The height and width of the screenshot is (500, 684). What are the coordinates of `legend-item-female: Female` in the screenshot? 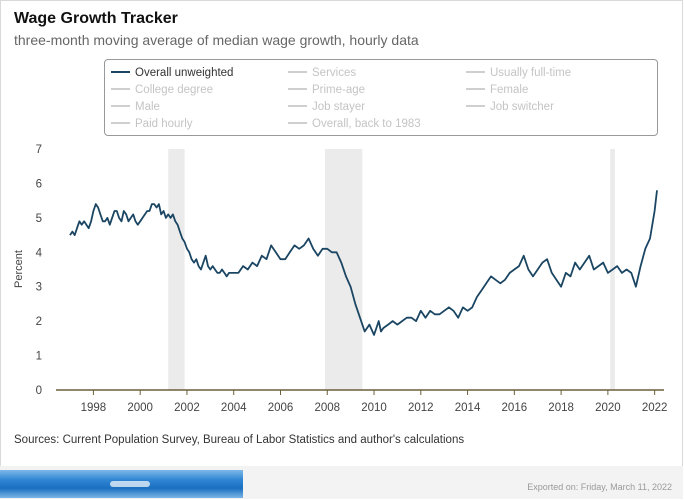 It's located at (497, 90).